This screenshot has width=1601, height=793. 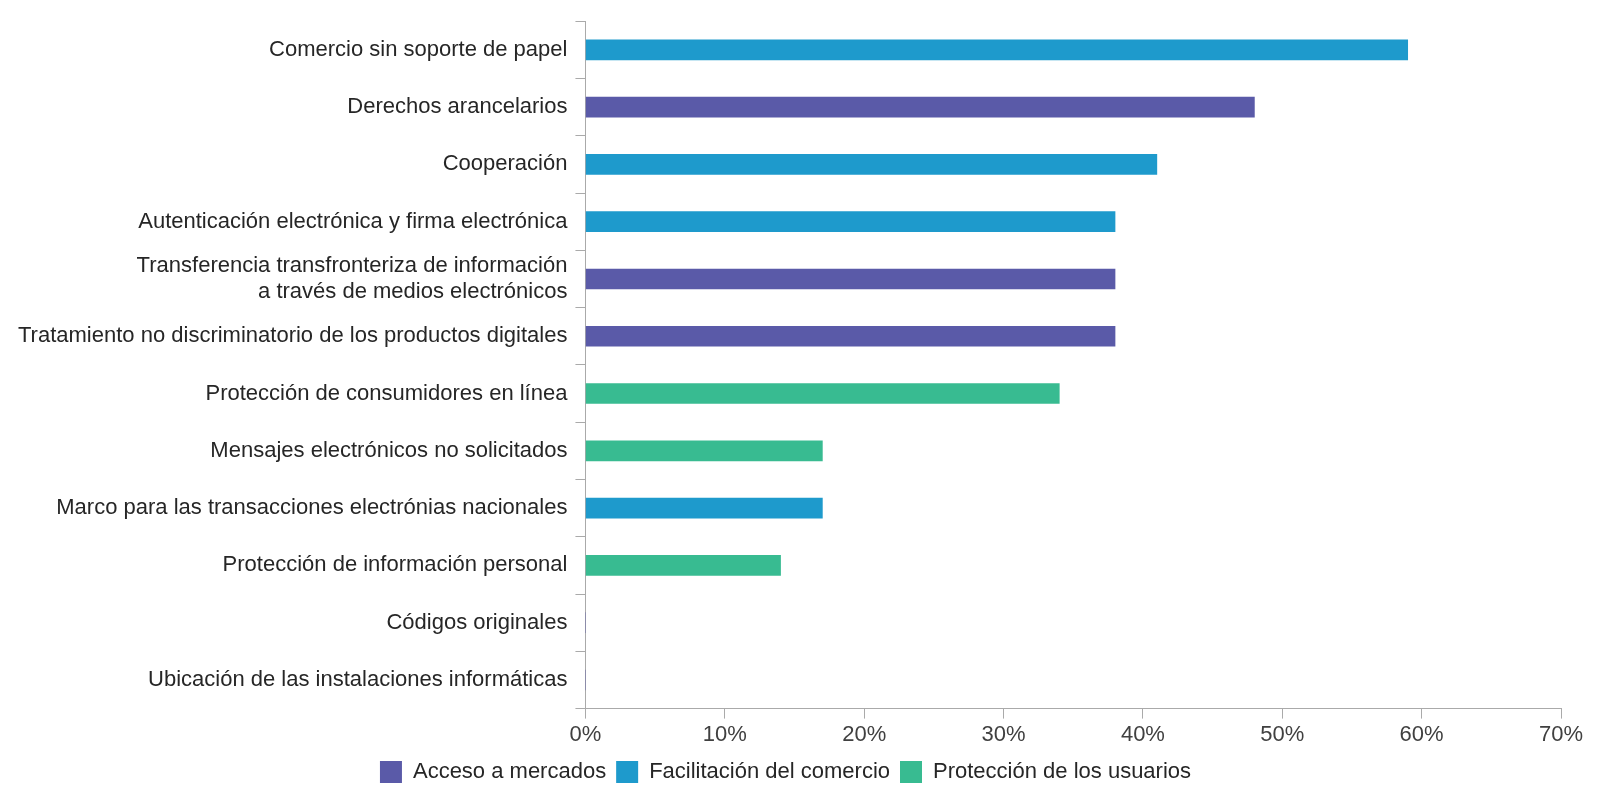 What do you see at coordinates (312, 507) in the screenshot?
I see `y-tick-label: Marco para las transacciones electrónias nacionales` at bounding box center [312, 507].